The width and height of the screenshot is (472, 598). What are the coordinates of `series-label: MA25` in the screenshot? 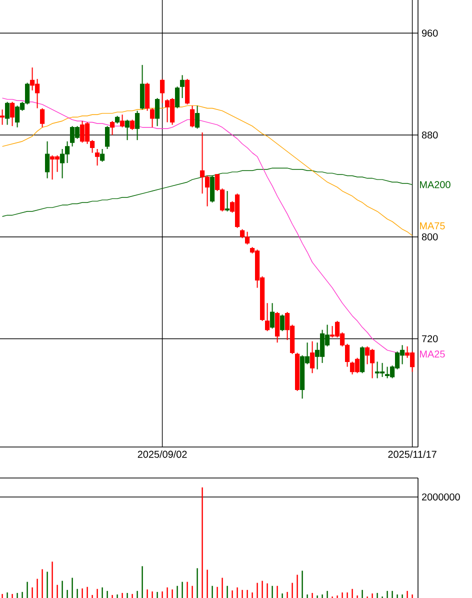 It's located at (432, 354).